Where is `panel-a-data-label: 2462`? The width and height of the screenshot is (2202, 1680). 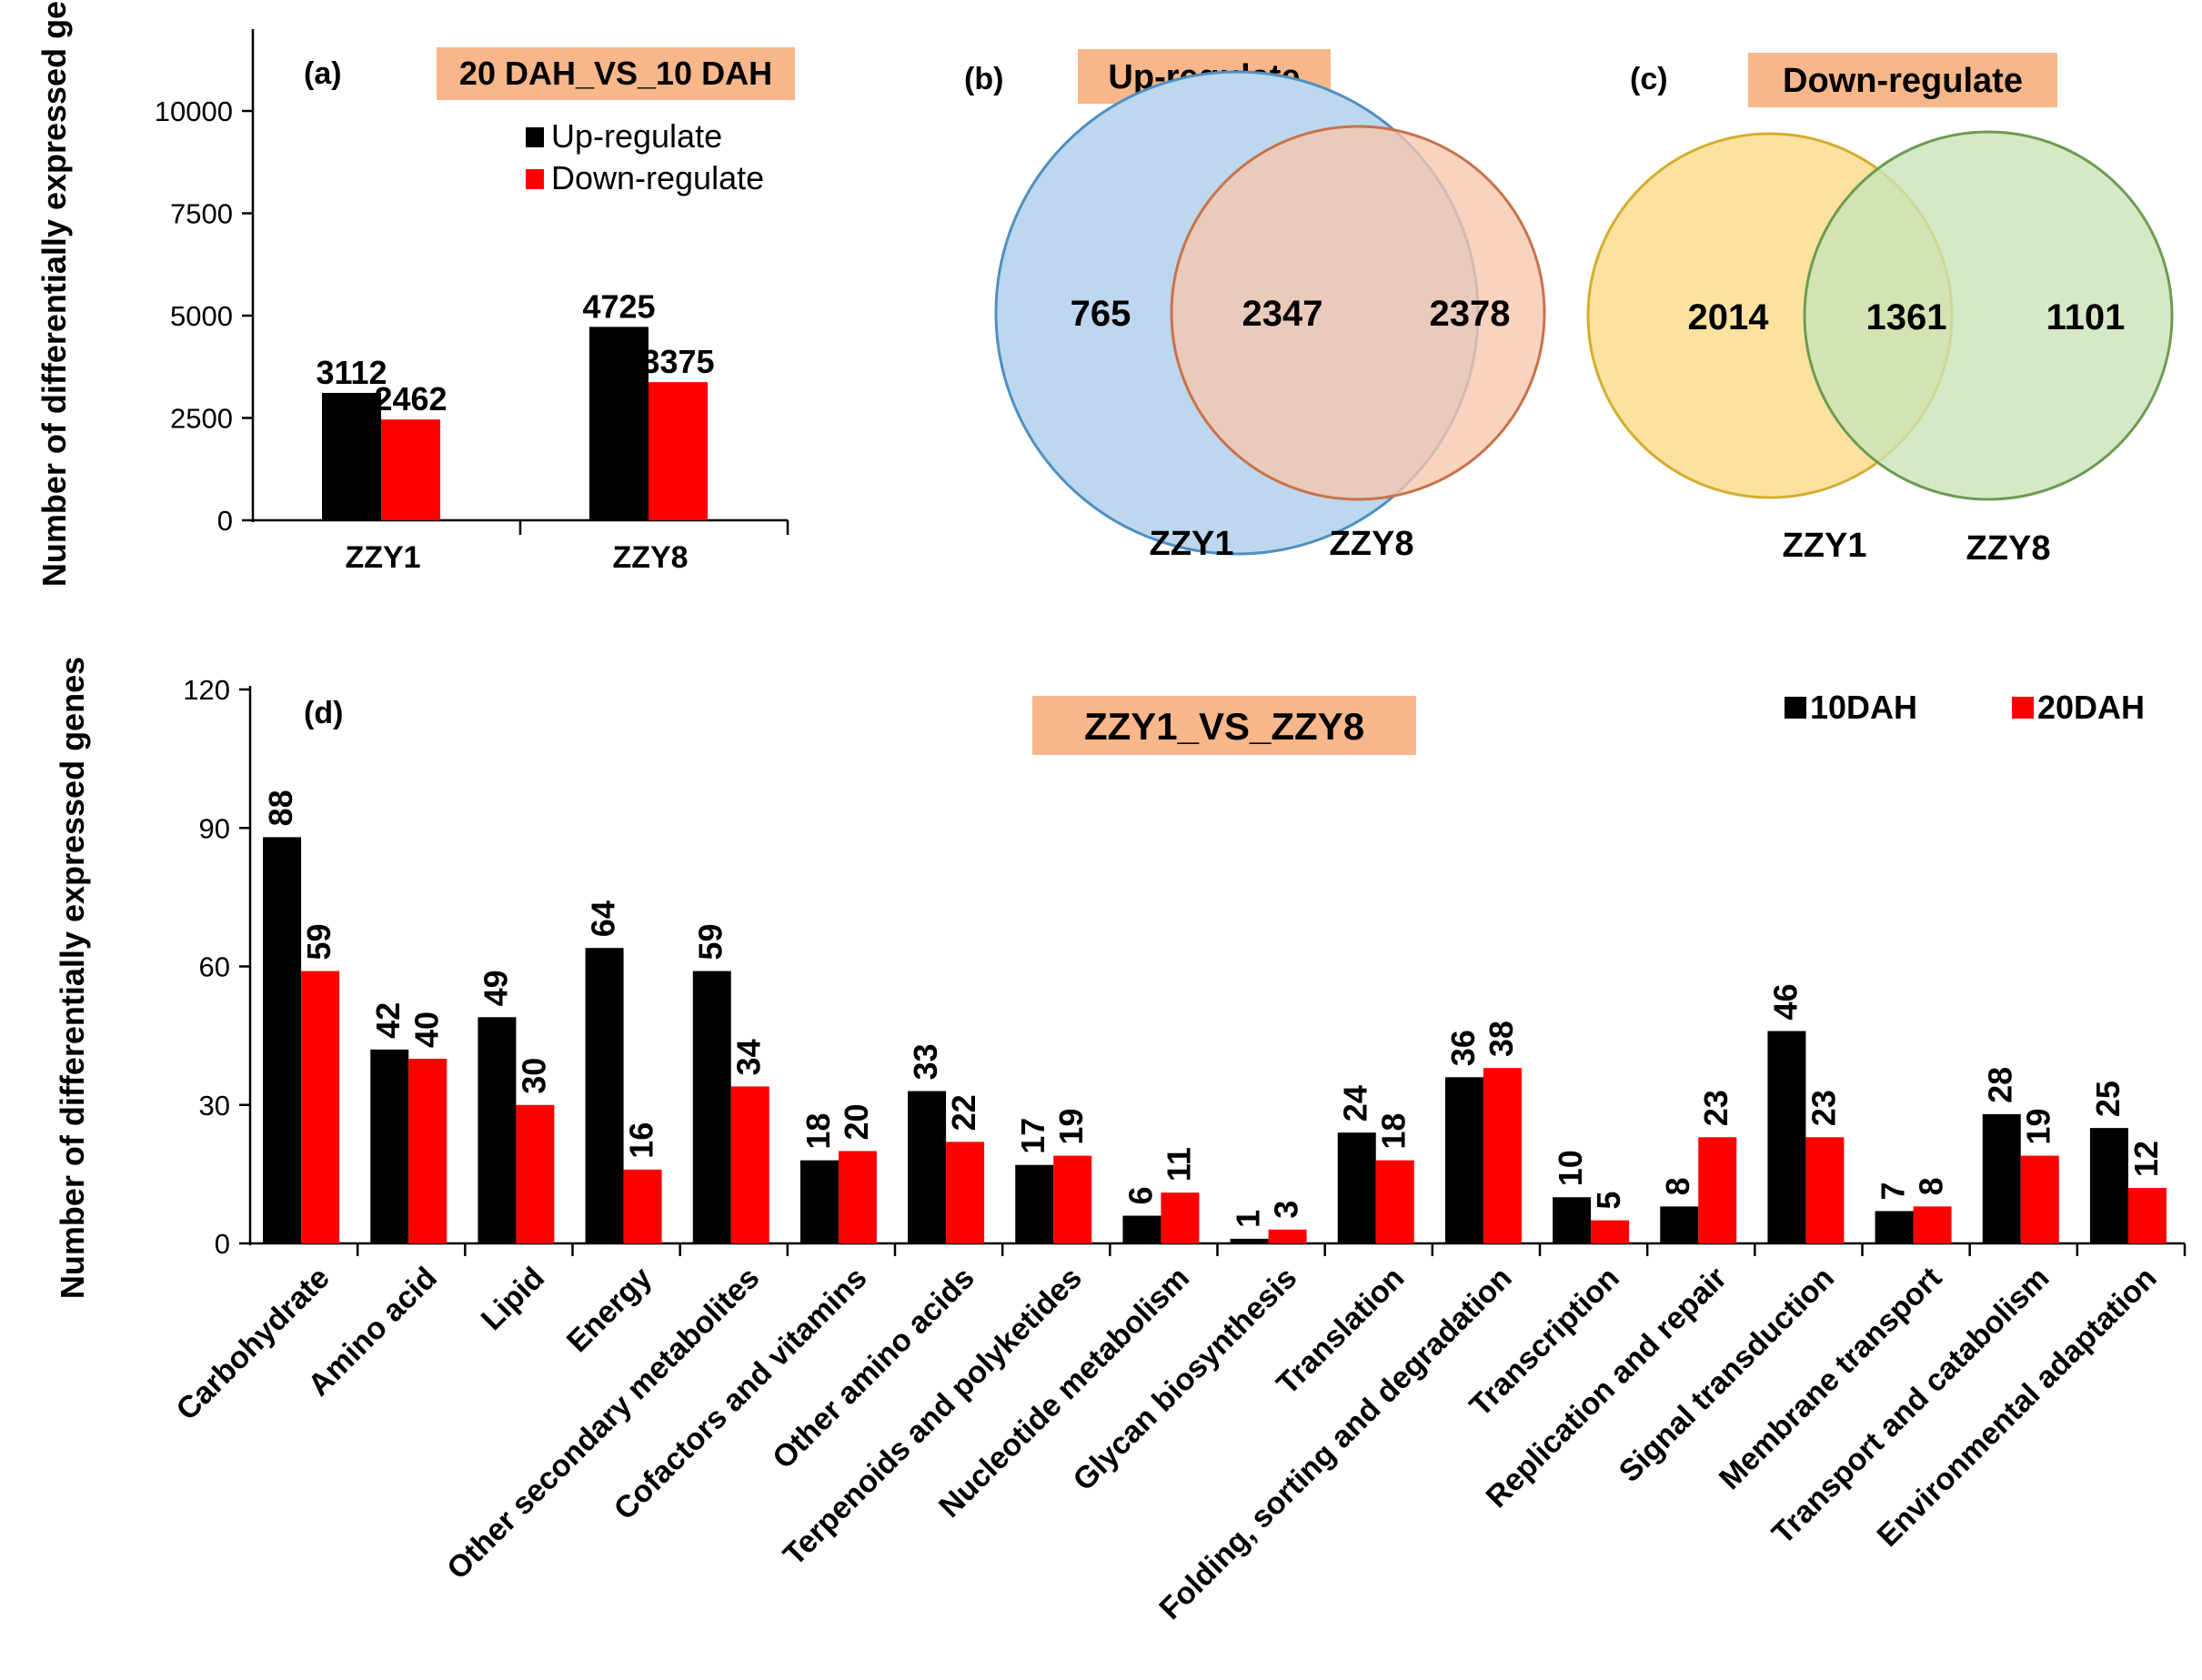
panel-a-data-label: 2462 is located at coordinates (410, 399).